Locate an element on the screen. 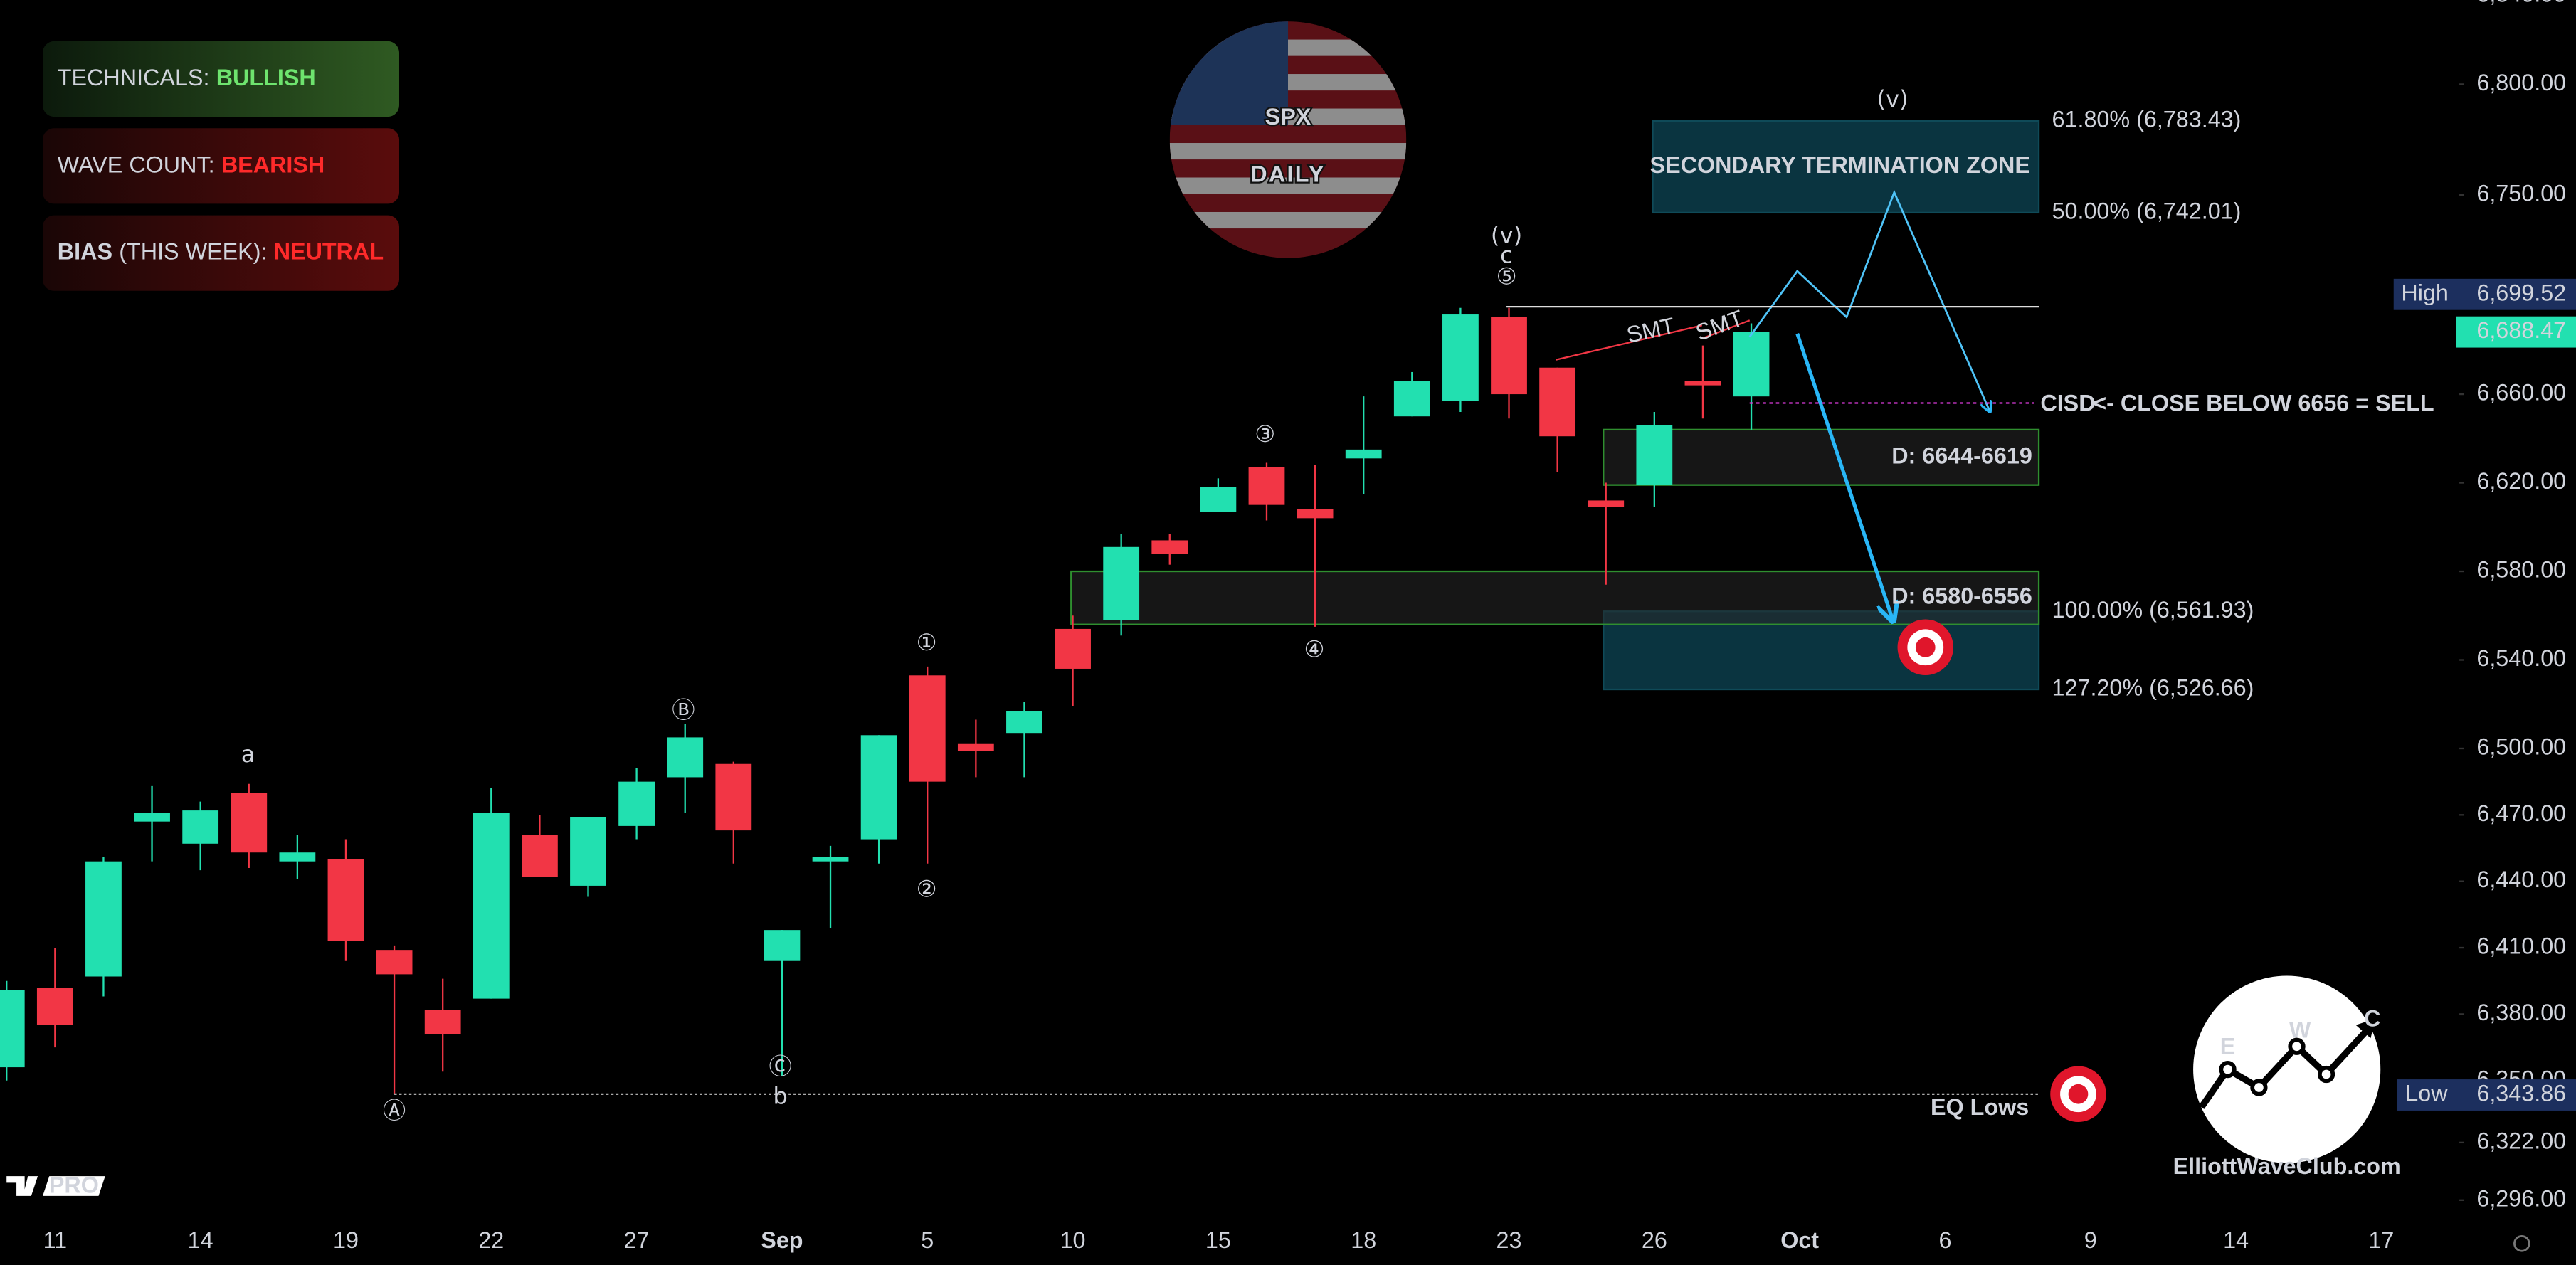 The height and width of the screenshot is (1265, 2576). projection-arrow is located at coordinates (1844, 477).